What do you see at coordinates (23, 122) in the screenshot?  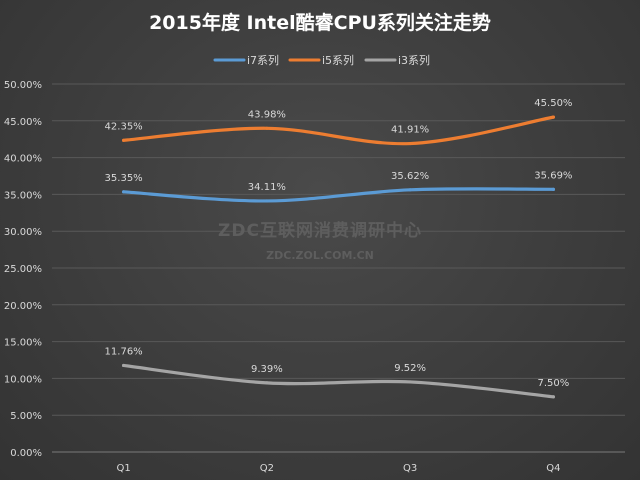 I see `y-tick-label: 45.00%` at bounding box center [23, 122].